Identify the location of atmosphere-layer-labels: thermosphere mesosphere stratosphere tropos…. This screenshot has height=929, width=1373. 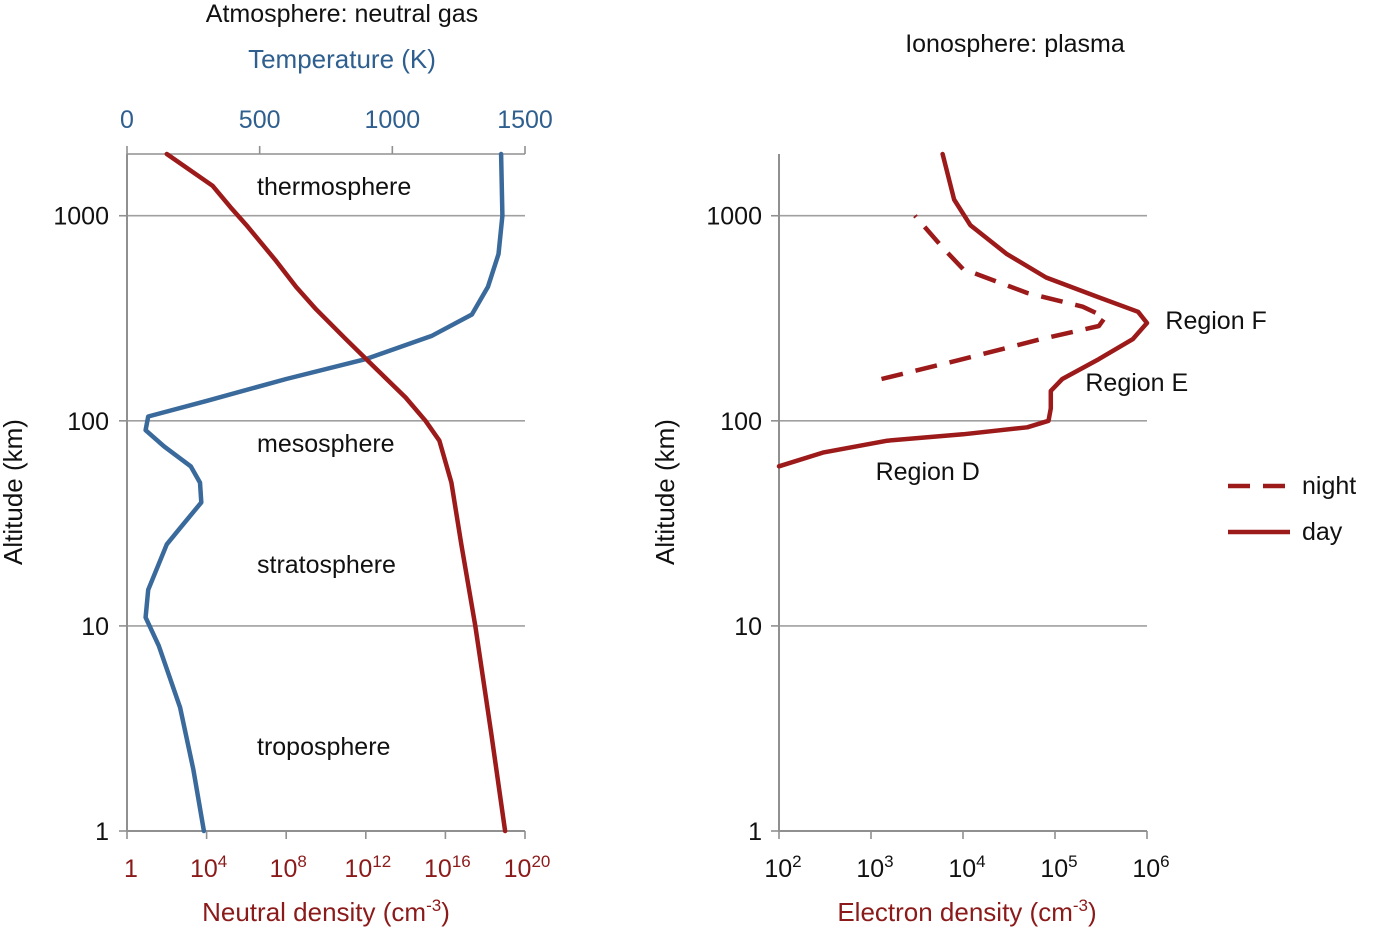
(334, 467).